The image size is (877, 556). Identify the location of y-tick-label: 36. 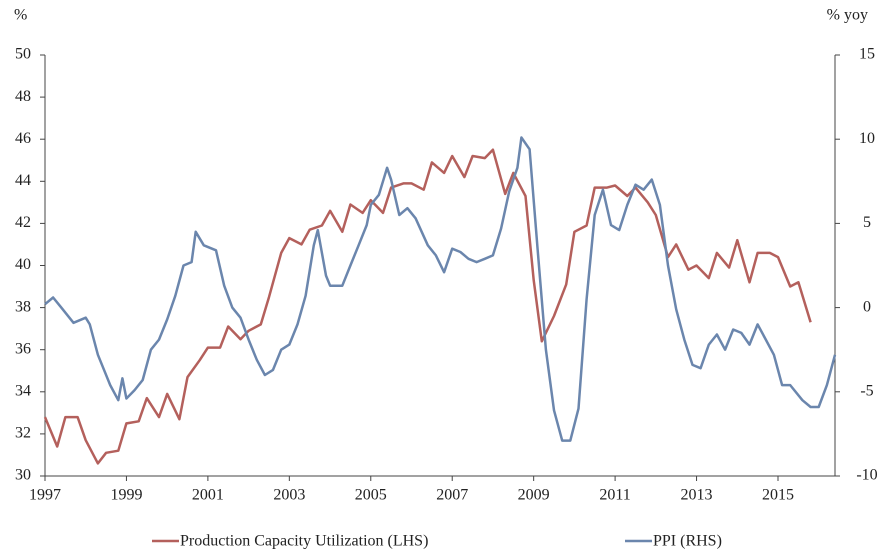
(23, 348).